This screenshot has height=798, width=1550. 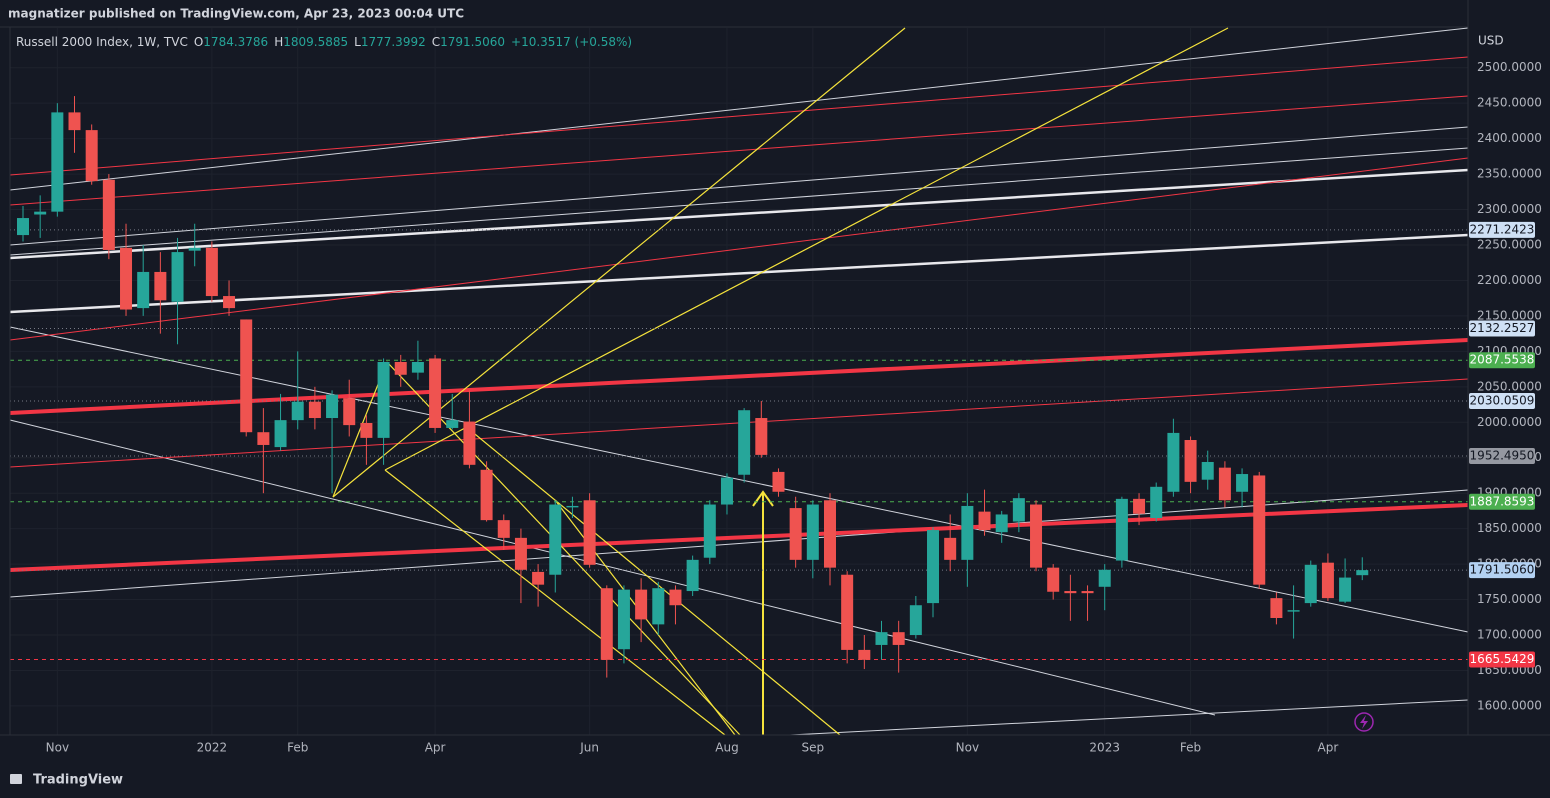 I want to click on y-tick-label: 2250.0000, so click(x=1509, y=244).